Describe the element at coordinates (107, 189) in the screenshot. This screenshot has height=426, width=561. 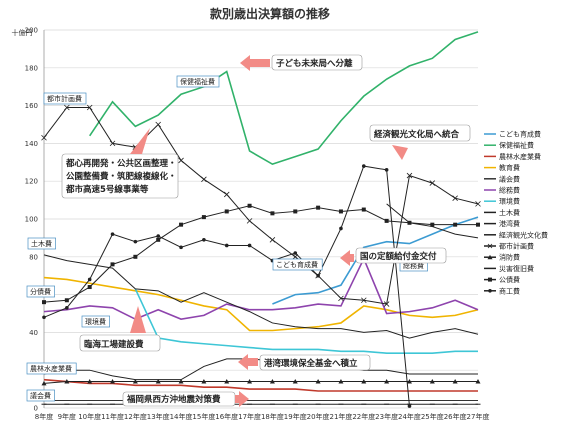
I see `callout-text: 都市高速5号線事業等` at that location.